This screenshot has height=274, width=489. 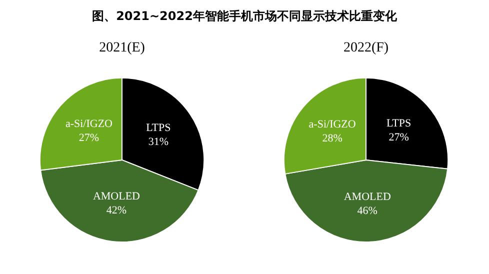 What do you see at coordinates (366, 48) in the screenshot?
I see `chart-subtitle: 2022(F)` at bounding box center [366, 48].